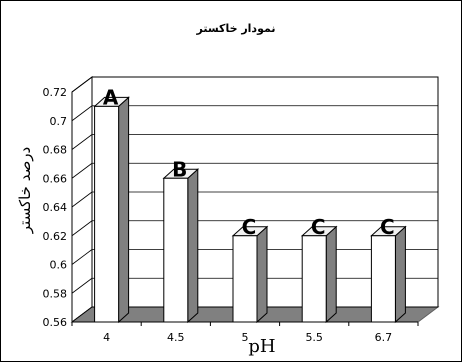 The width and height of the screenshot is (462, 362). Describe the element at coordinates (25, 190) in the screenshot. I see `y-axis-label: درصد خاکستر` at that location.